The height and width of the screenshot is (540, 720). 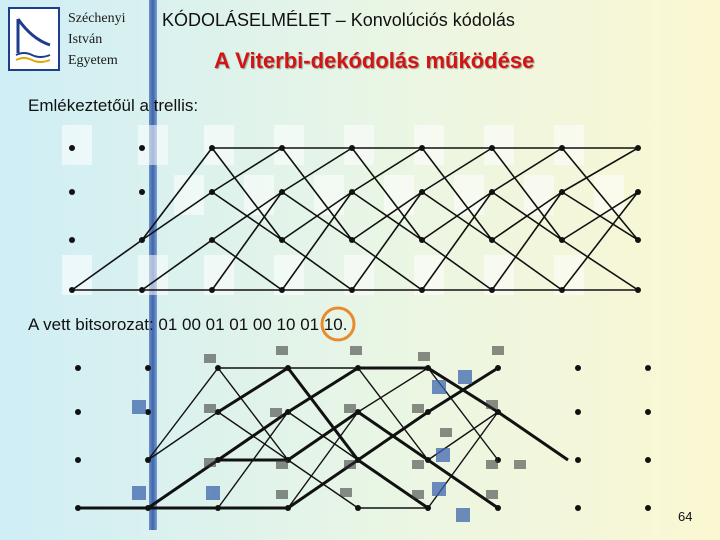 I want to click on university-line-1: Széchenyi, so click(x=97, y=18).